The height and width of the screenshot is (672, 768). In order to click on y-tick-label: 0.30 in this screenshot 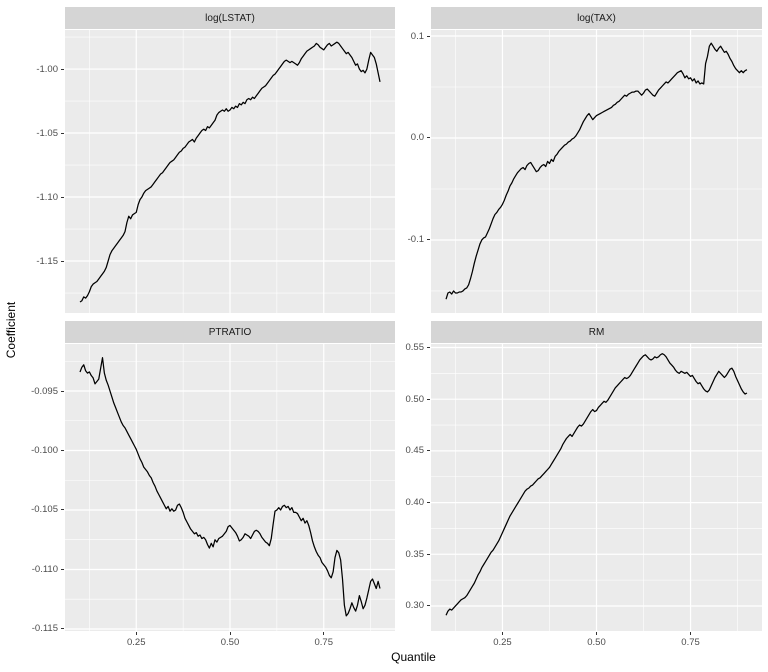, I will do `click(415, 606)`.